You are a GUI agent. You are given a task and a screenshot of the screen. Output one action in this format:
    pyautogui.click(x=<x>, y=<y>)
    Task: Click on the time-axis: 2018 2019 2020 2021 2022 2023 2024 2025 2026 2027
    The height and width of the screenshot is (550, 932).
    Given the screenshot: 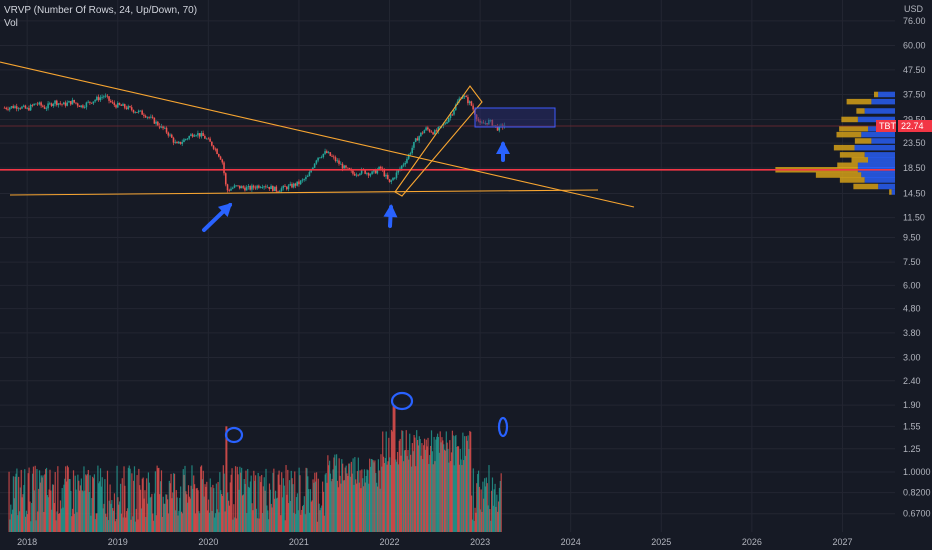 What is the action you would take?
    pyautogui.click(x=434, y=542)
    